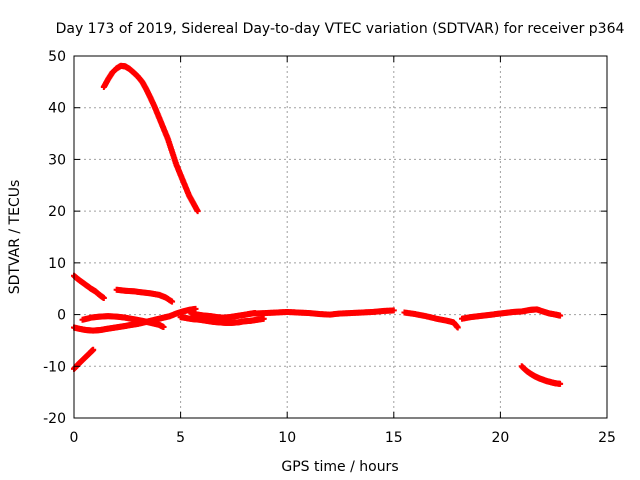 The height and width of the screenshot is (480, 640). Describe the element at coordinates (57, 264) in the screenshot. I see `y-tick-label: 10` at that location.